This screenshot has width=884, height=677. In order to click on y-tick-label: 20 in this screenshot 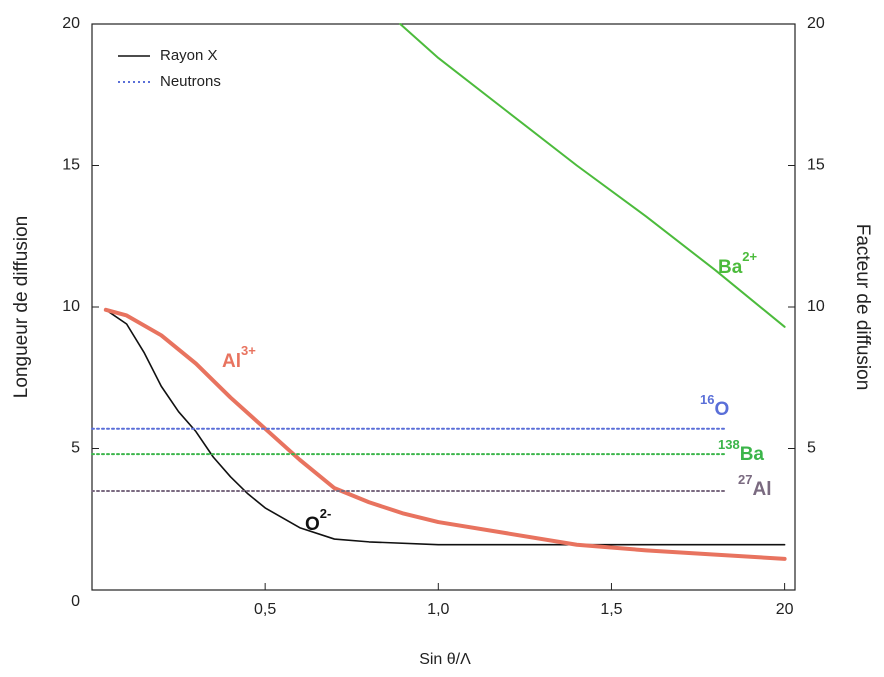, I will do `click(71, 23)`.